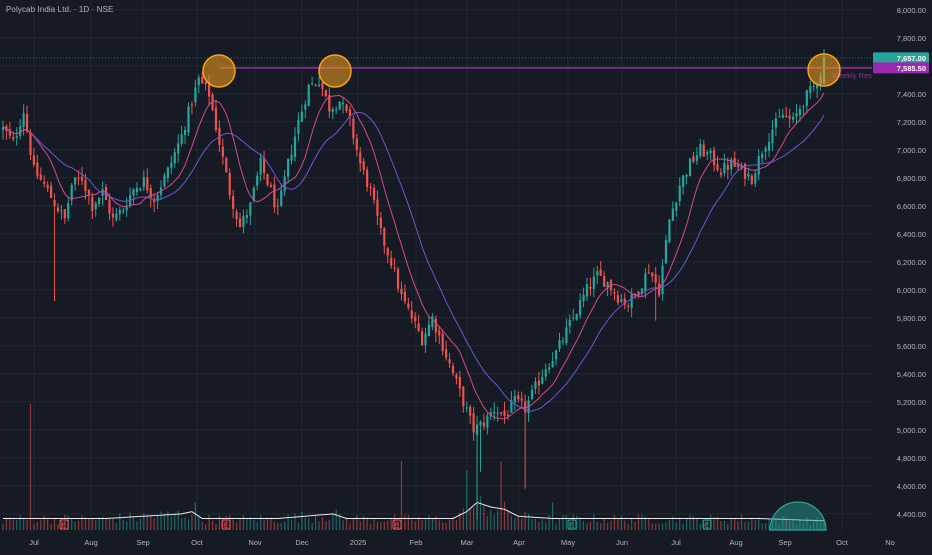  What do you see at coordinates (911, 346) in the screenshot?
I see `y-tick-label: 5,600.00` at bounding box center [911, 346].